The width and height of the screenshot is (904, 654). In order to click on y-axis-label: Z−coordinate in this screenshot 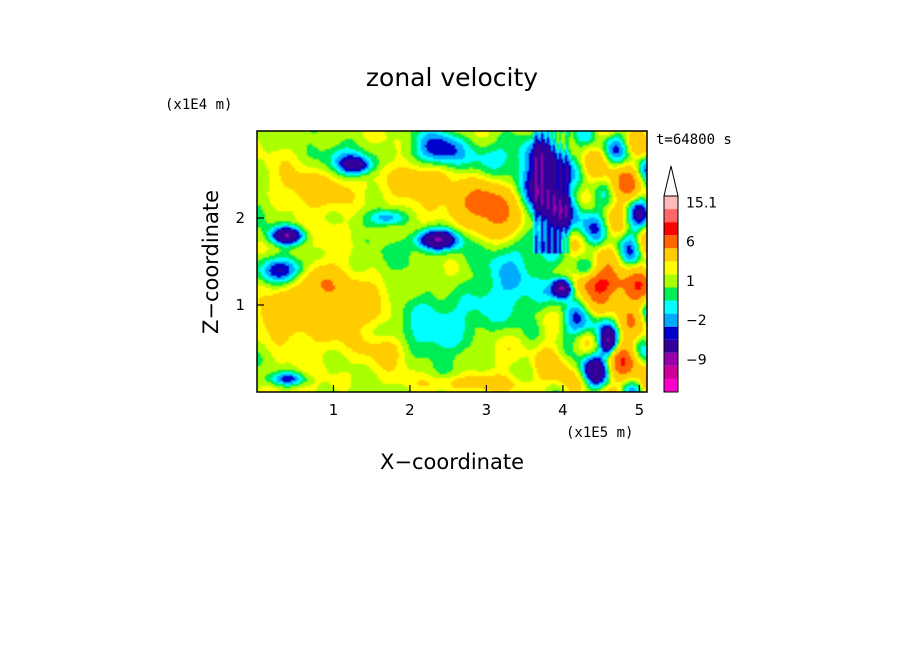, I will do `click(211, 262)`.